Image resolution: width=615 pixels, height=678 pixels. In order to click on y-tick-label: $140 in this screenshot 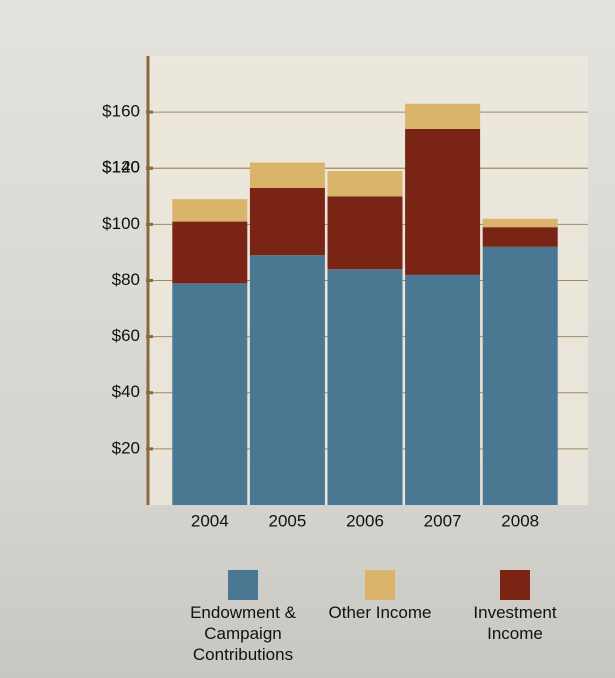, I will do `click(121, 167)`.